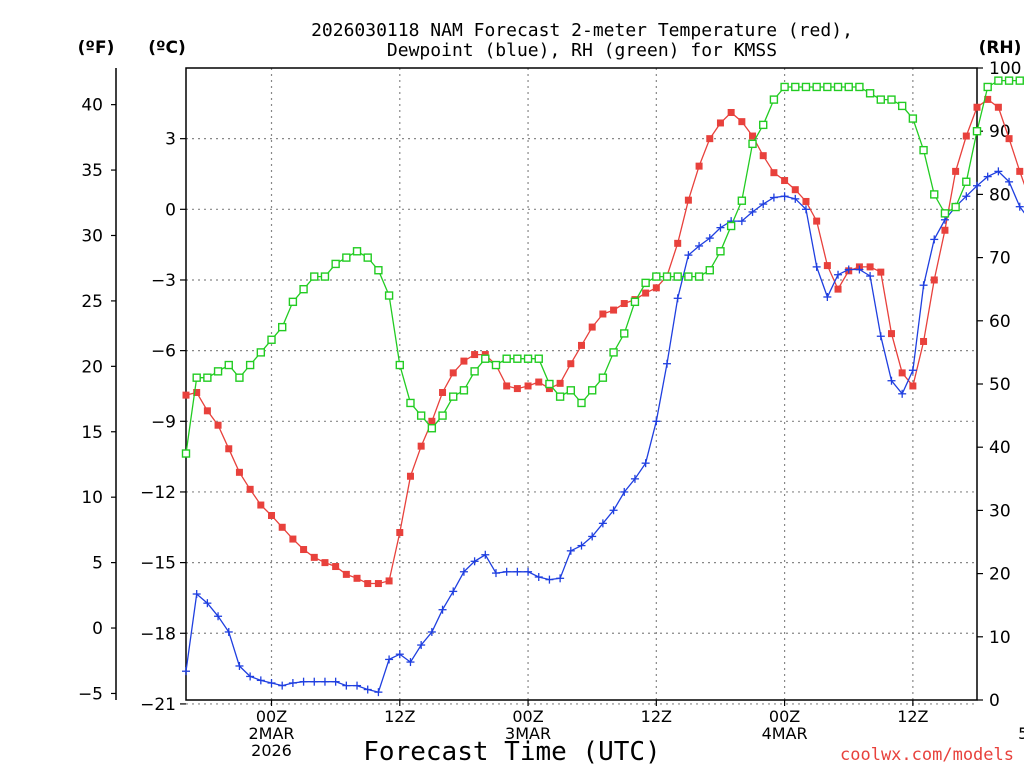 This screenshot has width=1024, height=768. I want to click on celsius-tick-label: −21, so click(158, 705).